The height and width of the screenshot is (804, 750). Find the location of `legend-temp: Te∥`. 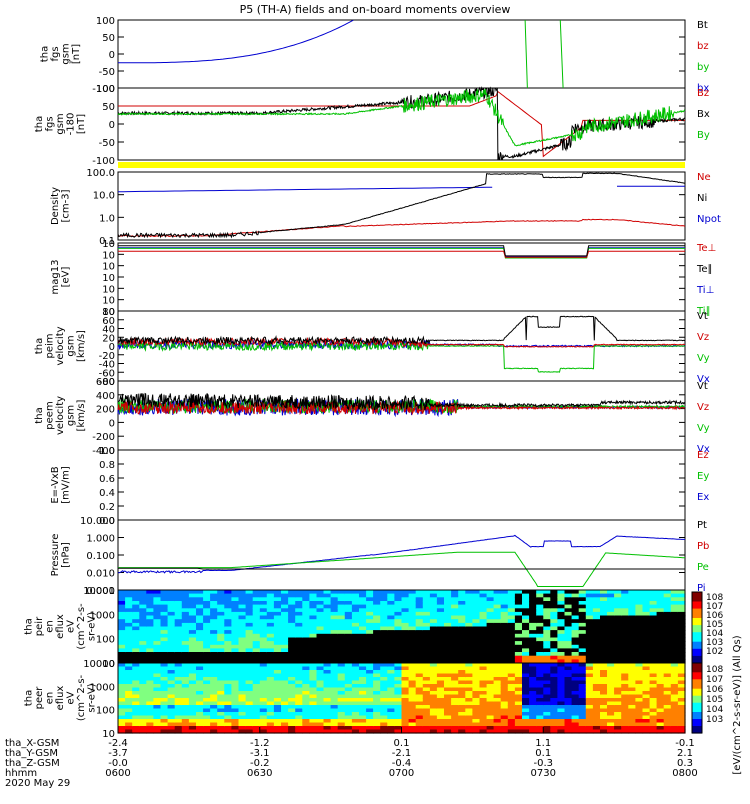

legend-temp: Te∥ is located at coordinates (704, 269).